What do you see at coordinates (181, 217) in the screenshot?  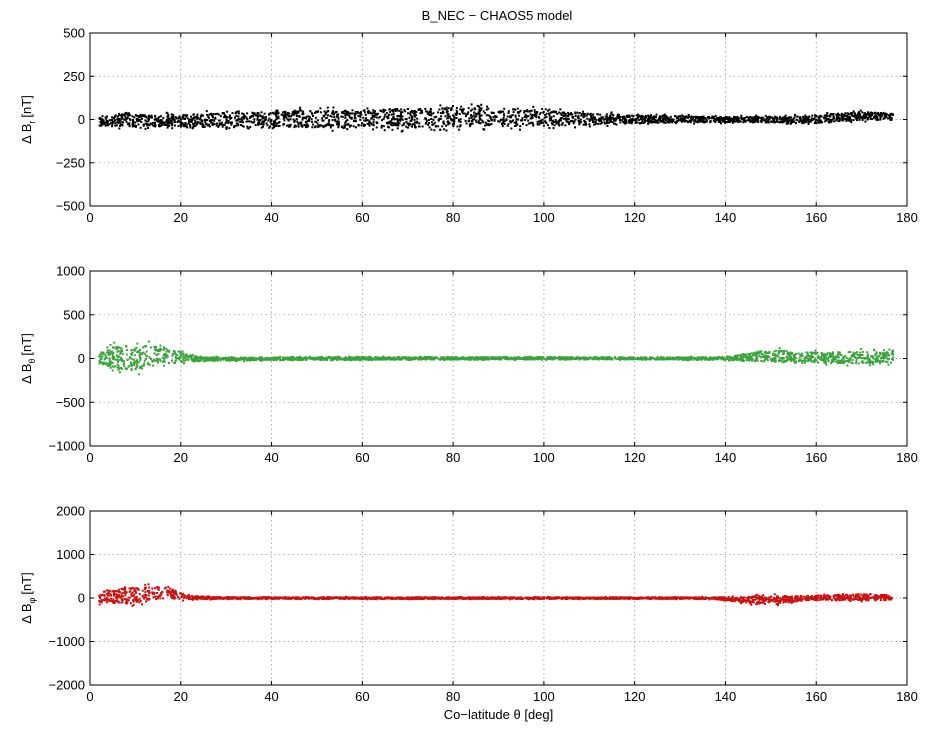 I see `x-tick-label: 20` at bounding box center [181, 217].